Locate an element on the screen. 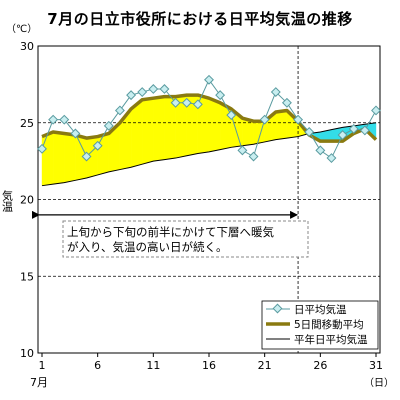 Image resolution: width=400 pixels, height=400 pixels. x-tick-label: 21 is located at coordinates (265, 365).